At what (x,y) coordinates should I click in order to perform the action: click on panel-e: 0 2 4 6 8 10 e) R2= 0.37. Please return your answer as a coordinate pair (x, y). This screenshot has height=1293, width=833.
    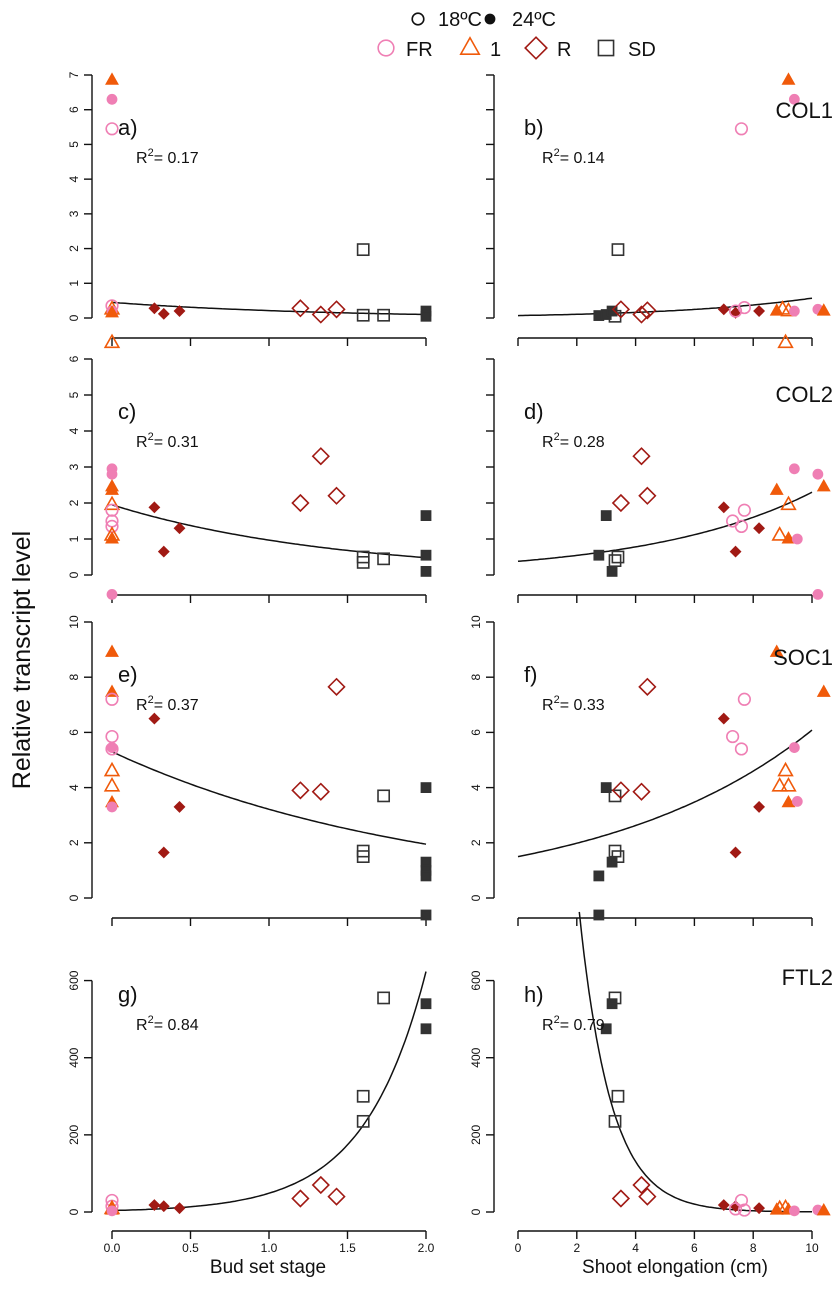
    Looking at the image, I should click on (249, 757).